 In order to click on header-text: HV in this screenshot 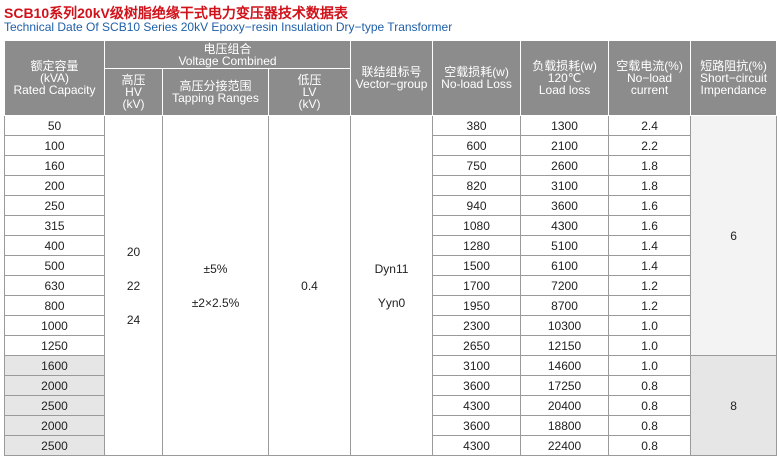, I will do `click(133, 92)`.